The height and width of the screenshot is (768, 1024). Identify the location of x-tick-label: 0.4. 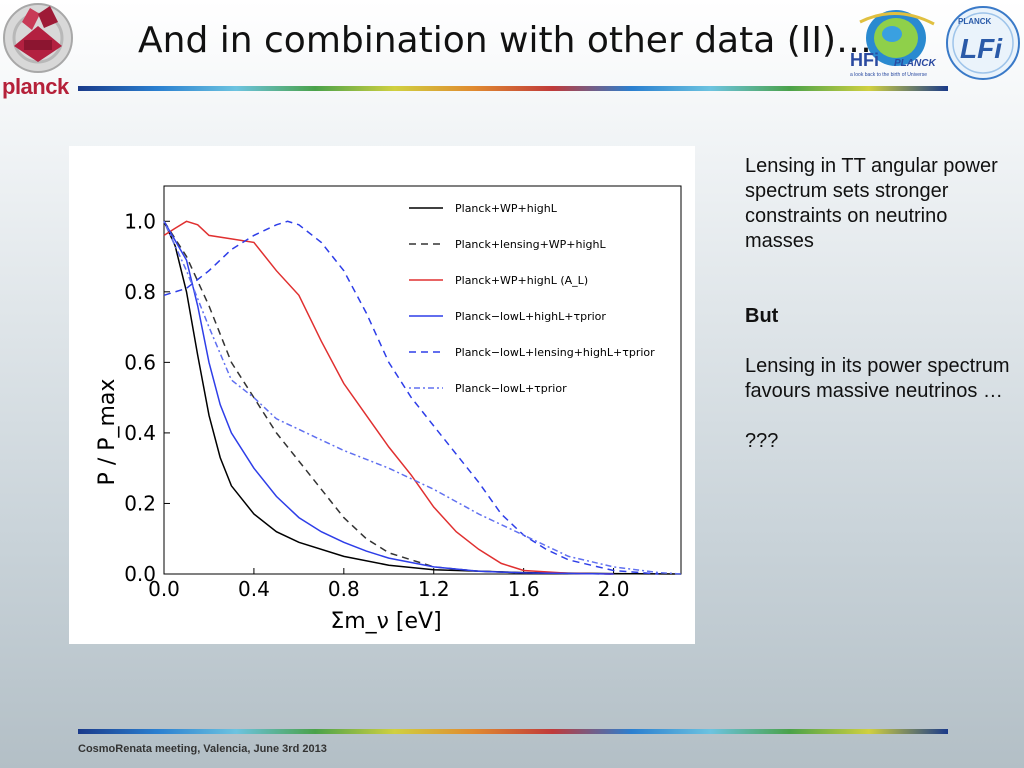
(254, 589).